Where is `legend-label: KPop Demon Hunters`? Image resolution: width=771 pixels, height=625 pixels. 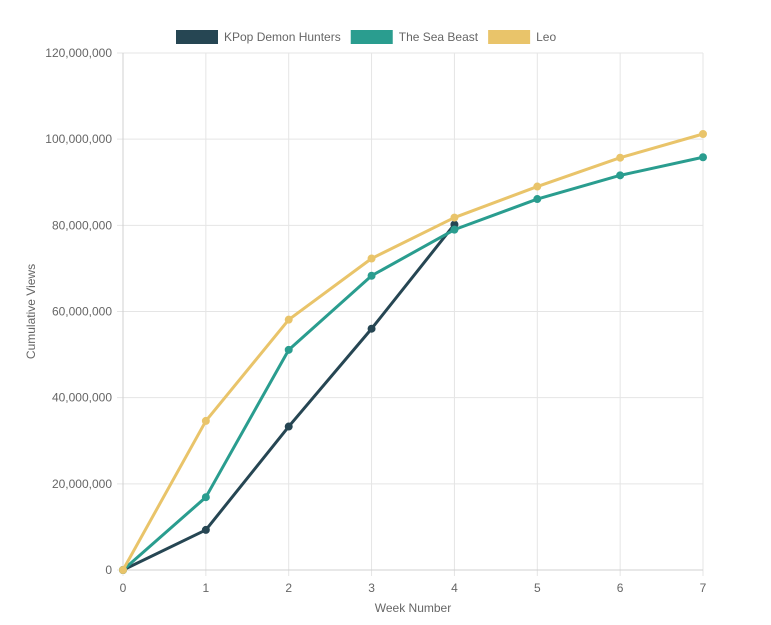 legend-label: KPop Demon Hunters is located at coordinates (282, 37).